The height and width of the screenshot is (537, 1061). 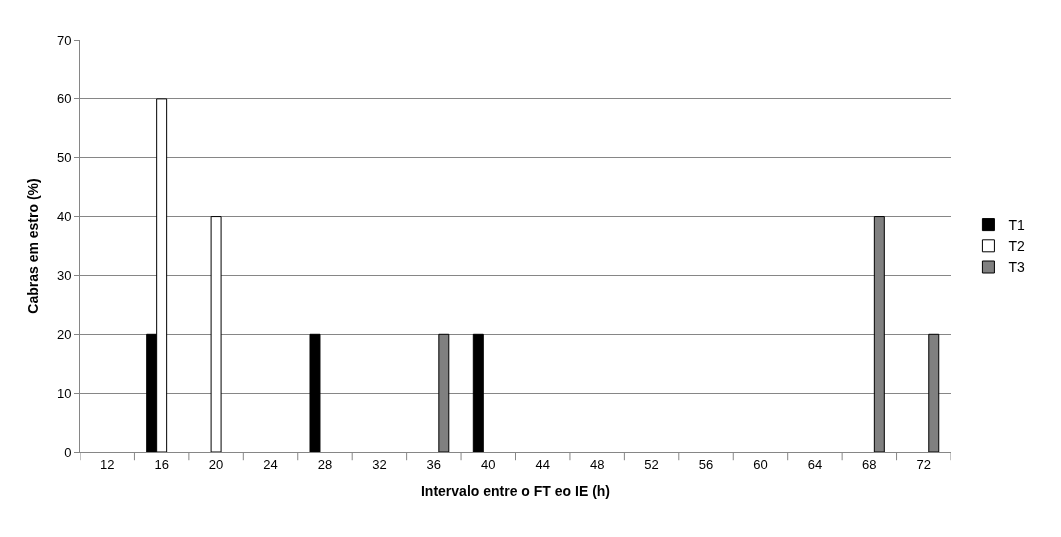 I want to click on x-tick-label: 40, so click(x=488, y=464).